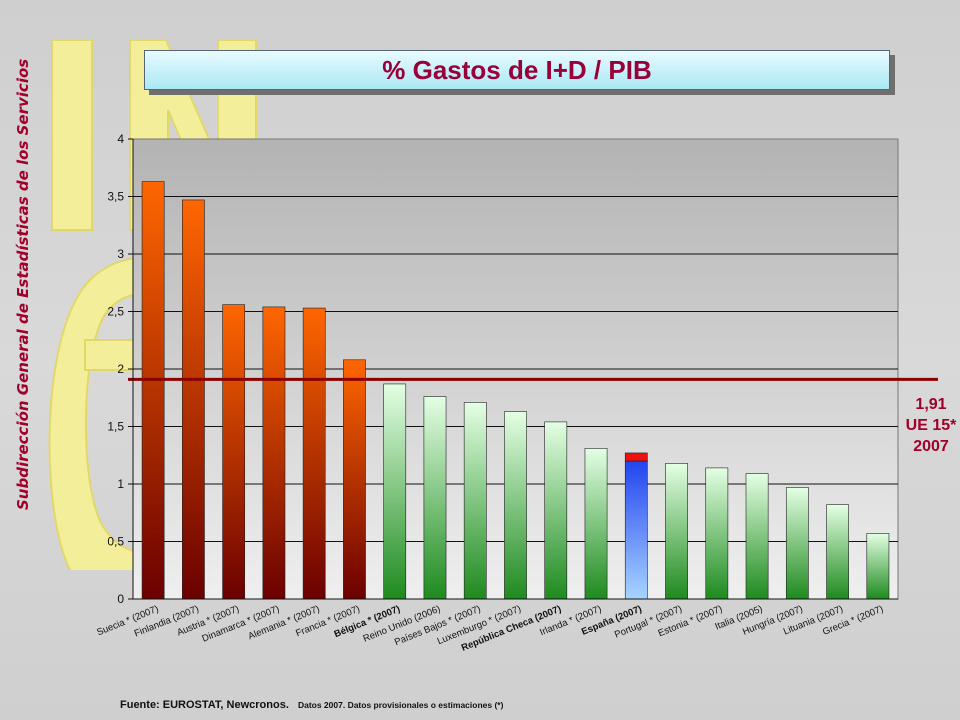  What do you see at coordinates (120, 484) in the screenshot?
I see `y-tick-label: 1` at bounding box center [120, 484].